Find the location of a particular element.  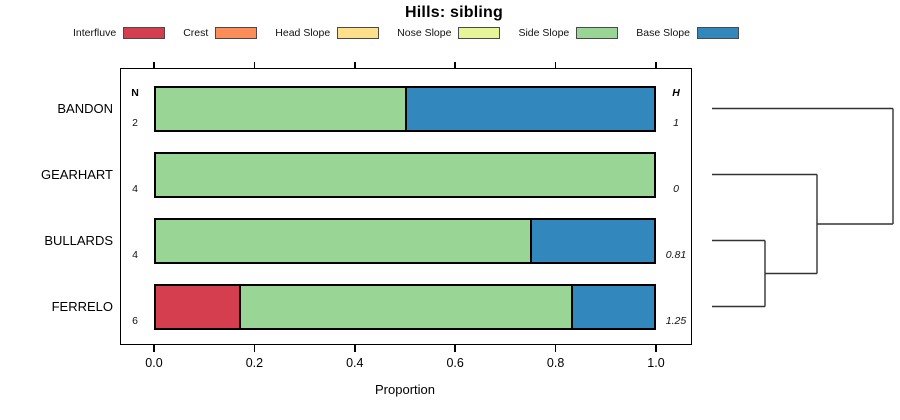

chart-title: Hills: sibling is located at coordinates (454, 12).